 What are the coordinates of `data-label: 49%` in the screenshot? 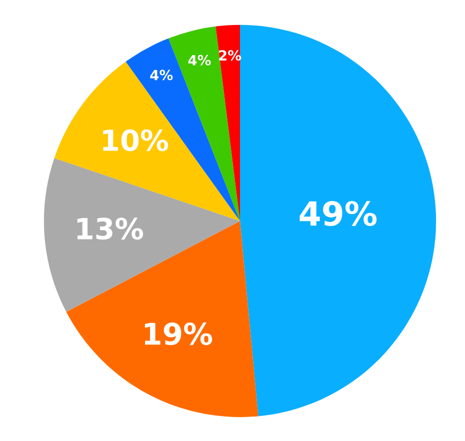 It's located at (338, 213).